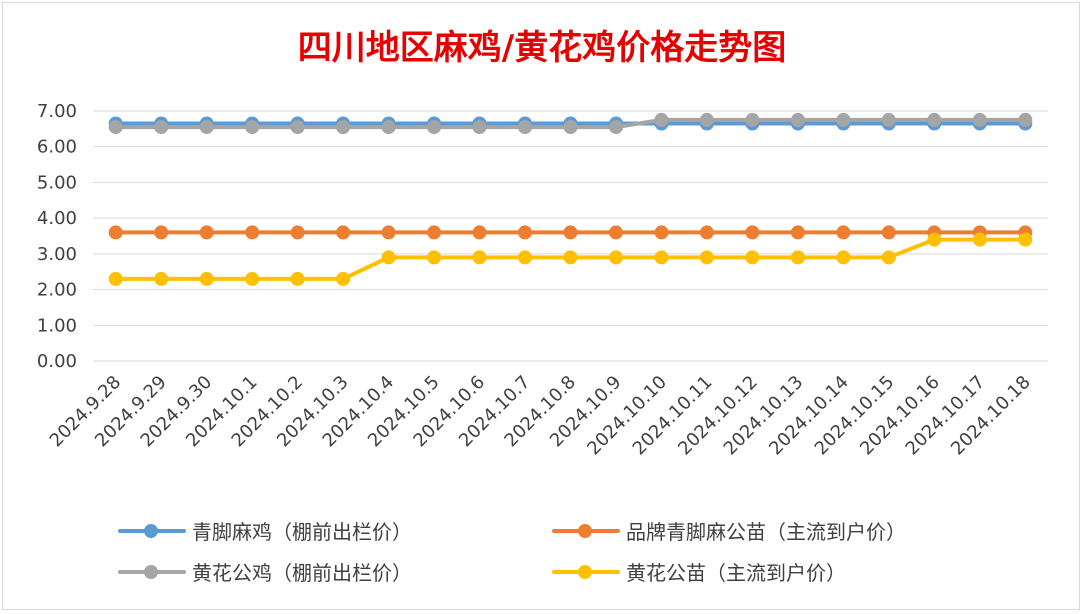 This screenshot has width=1084, height=614. What do you see at coordinates (542, 48) in the screenshot?
I see `chart-title: 四川地区麻鸡/黄花鸡价格走势图` at bounding box center [542, 48].